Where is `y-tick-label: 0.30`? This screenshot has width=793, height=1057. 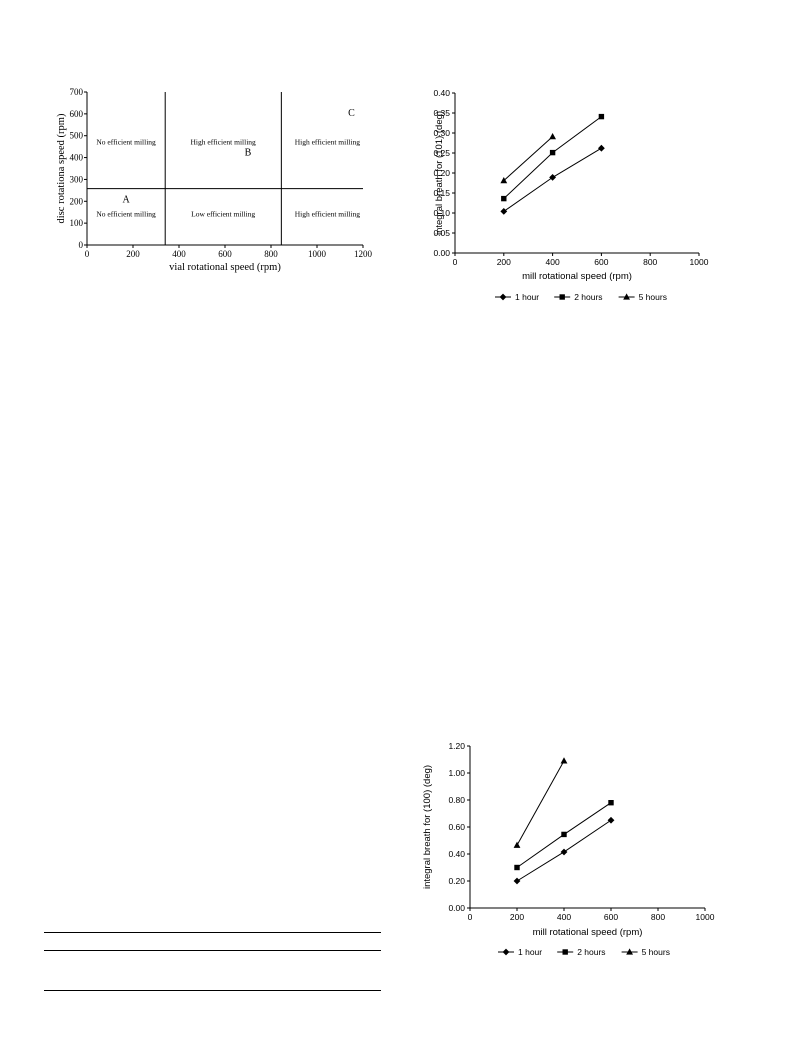
y-tick-label: 0.30 is located at coordinates (441, 133).